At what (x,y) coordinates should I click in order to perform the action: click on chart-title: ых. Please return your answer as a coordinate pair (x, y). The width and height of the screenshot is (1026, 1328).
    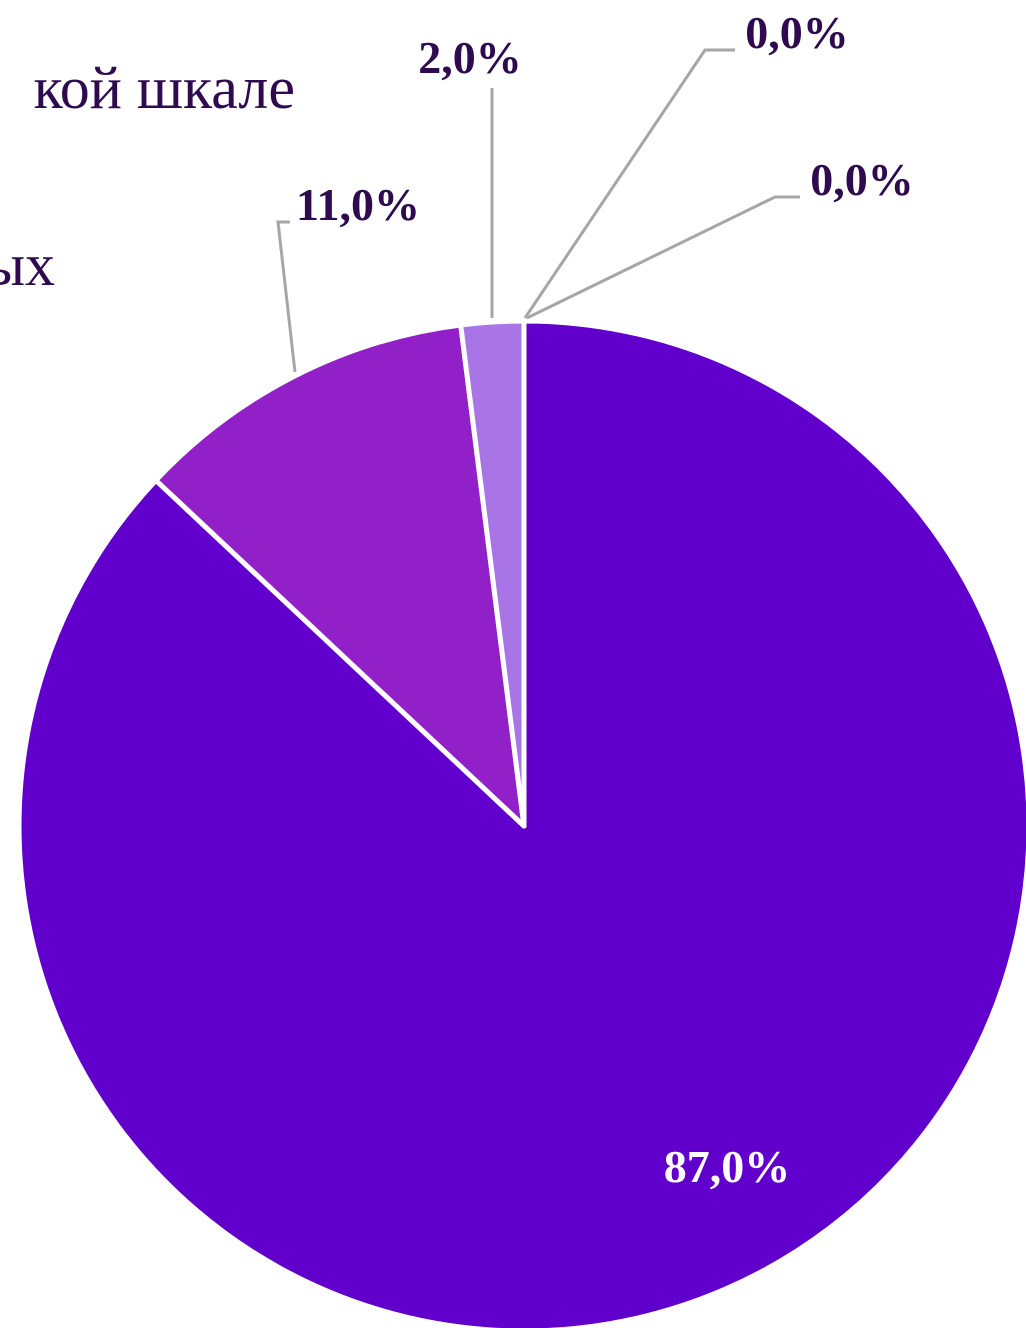
    Looking at the image, I should click on (27, 265).